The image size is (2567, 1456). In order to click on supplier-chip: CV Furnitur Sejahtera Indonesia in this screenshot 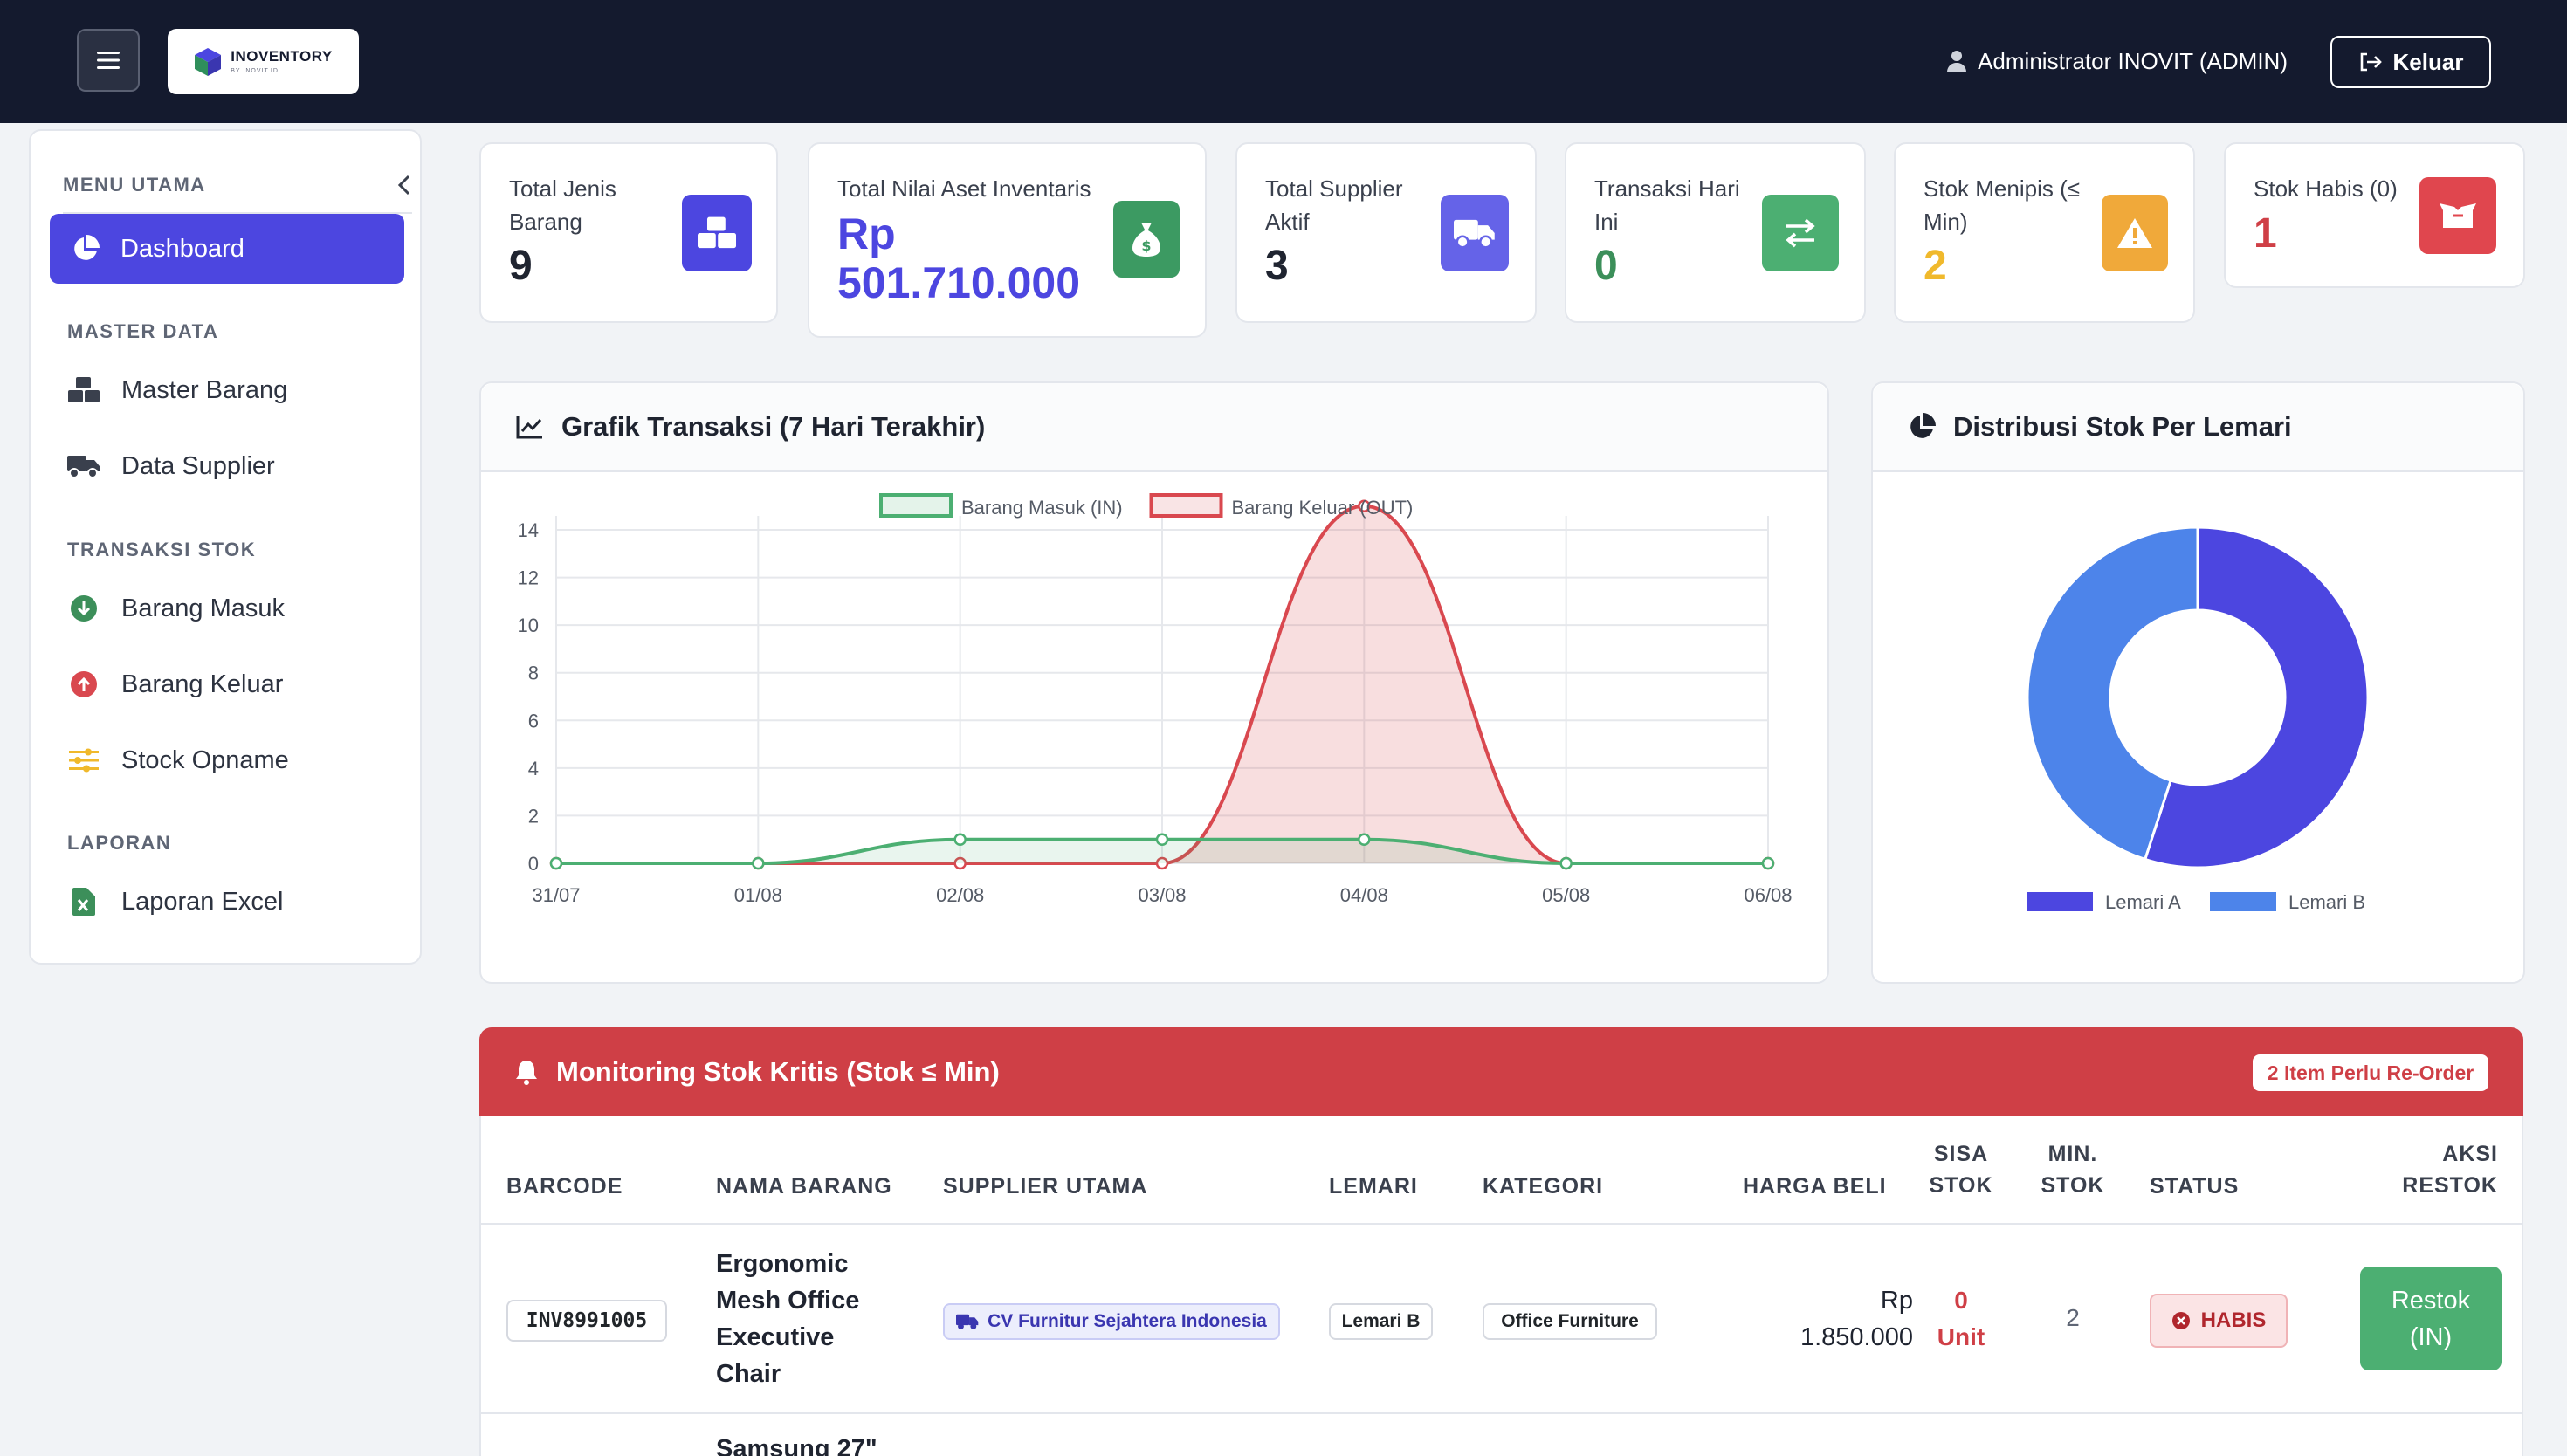, I will do `click(1111, 1321)`.